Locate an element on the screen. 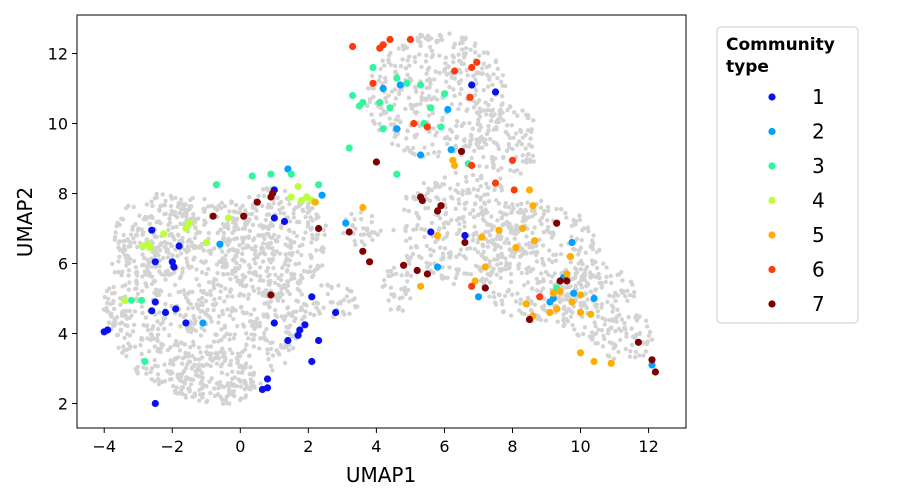 The height and width of the screenshot is (500, 900). community-6-point is located at coordinates (472, 67).